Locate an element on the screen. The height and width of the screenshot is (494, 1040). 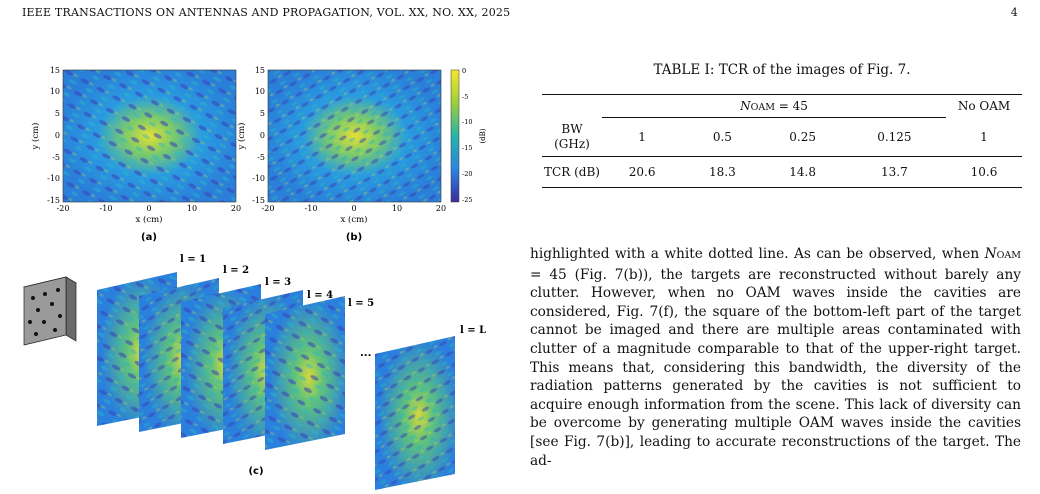
row-label: TCR (dB) is located at coordinates (572, 172).